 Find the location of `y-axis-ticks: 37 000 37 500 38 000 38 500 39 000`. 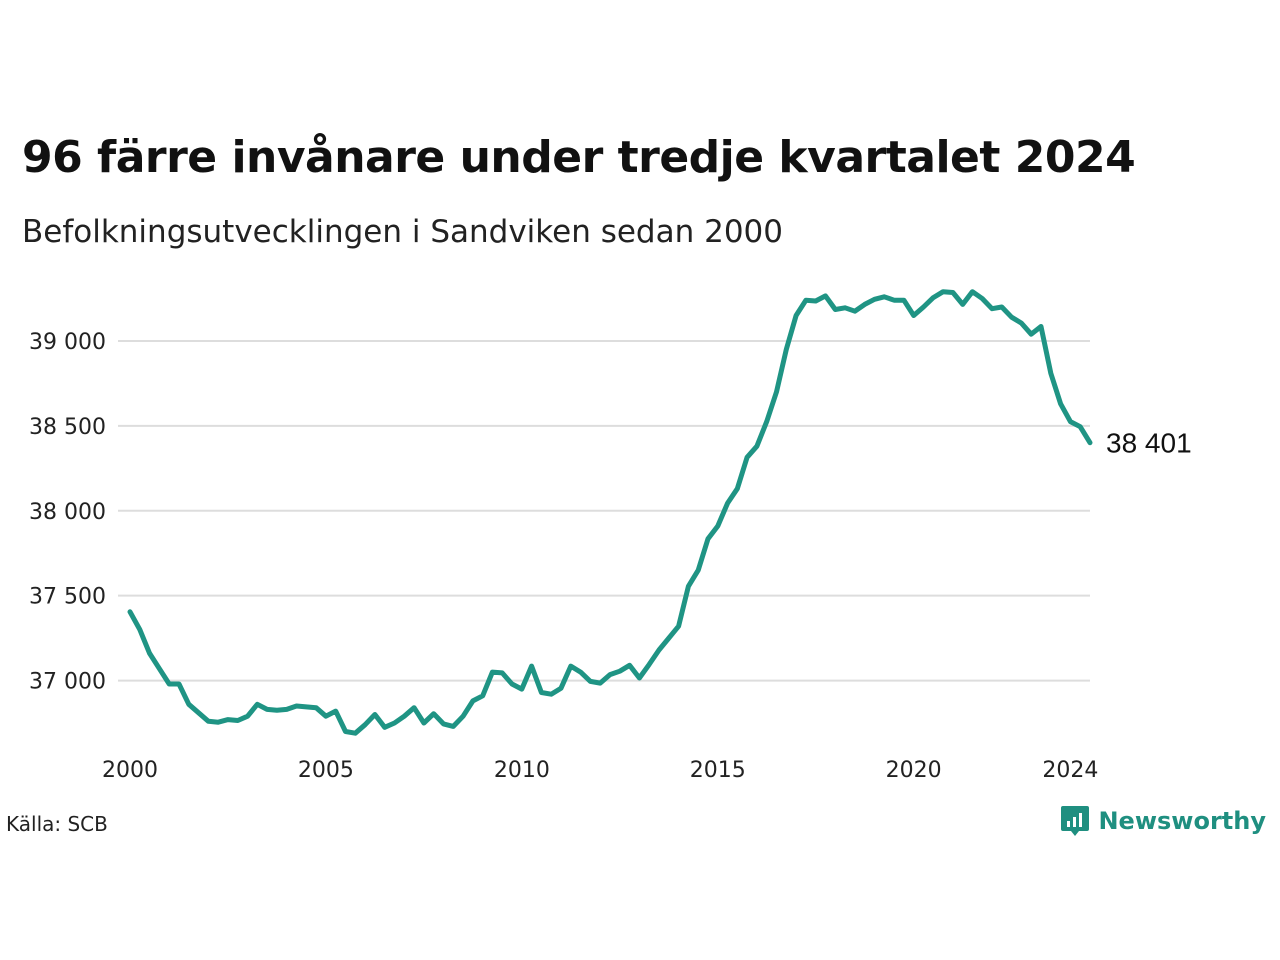

y-axis-ticks: 37 000 37 500 38 000 38 500 39 000 is located at coordinates (67, 512).